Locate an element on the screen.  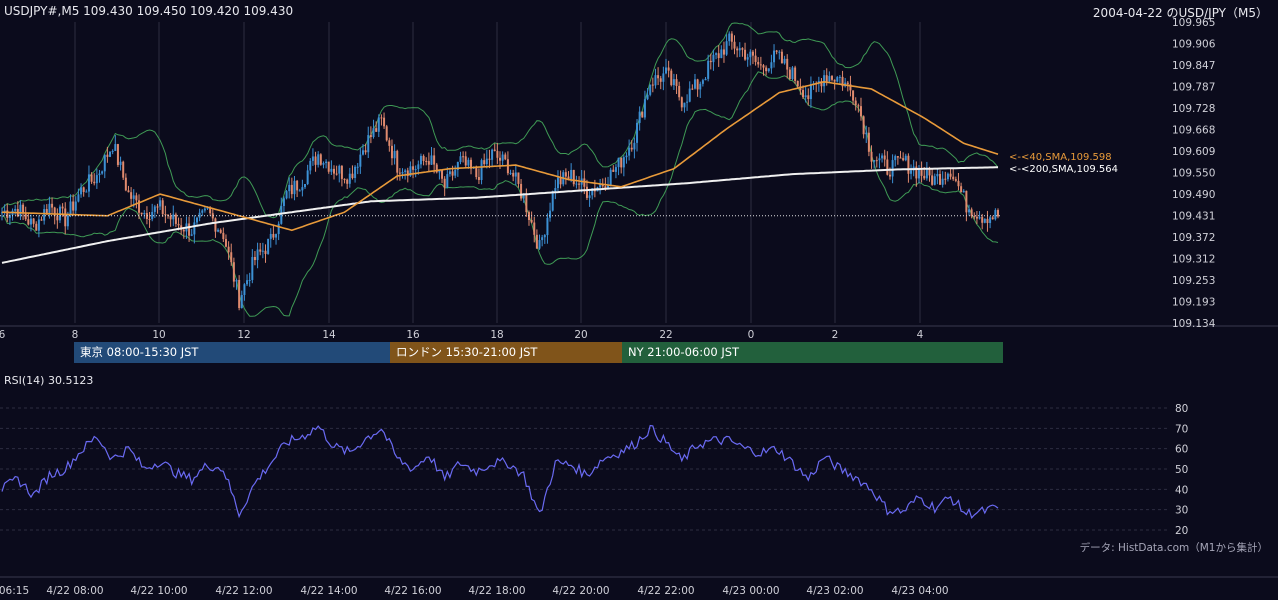
sma200-line is located at coordinates (500, 215).